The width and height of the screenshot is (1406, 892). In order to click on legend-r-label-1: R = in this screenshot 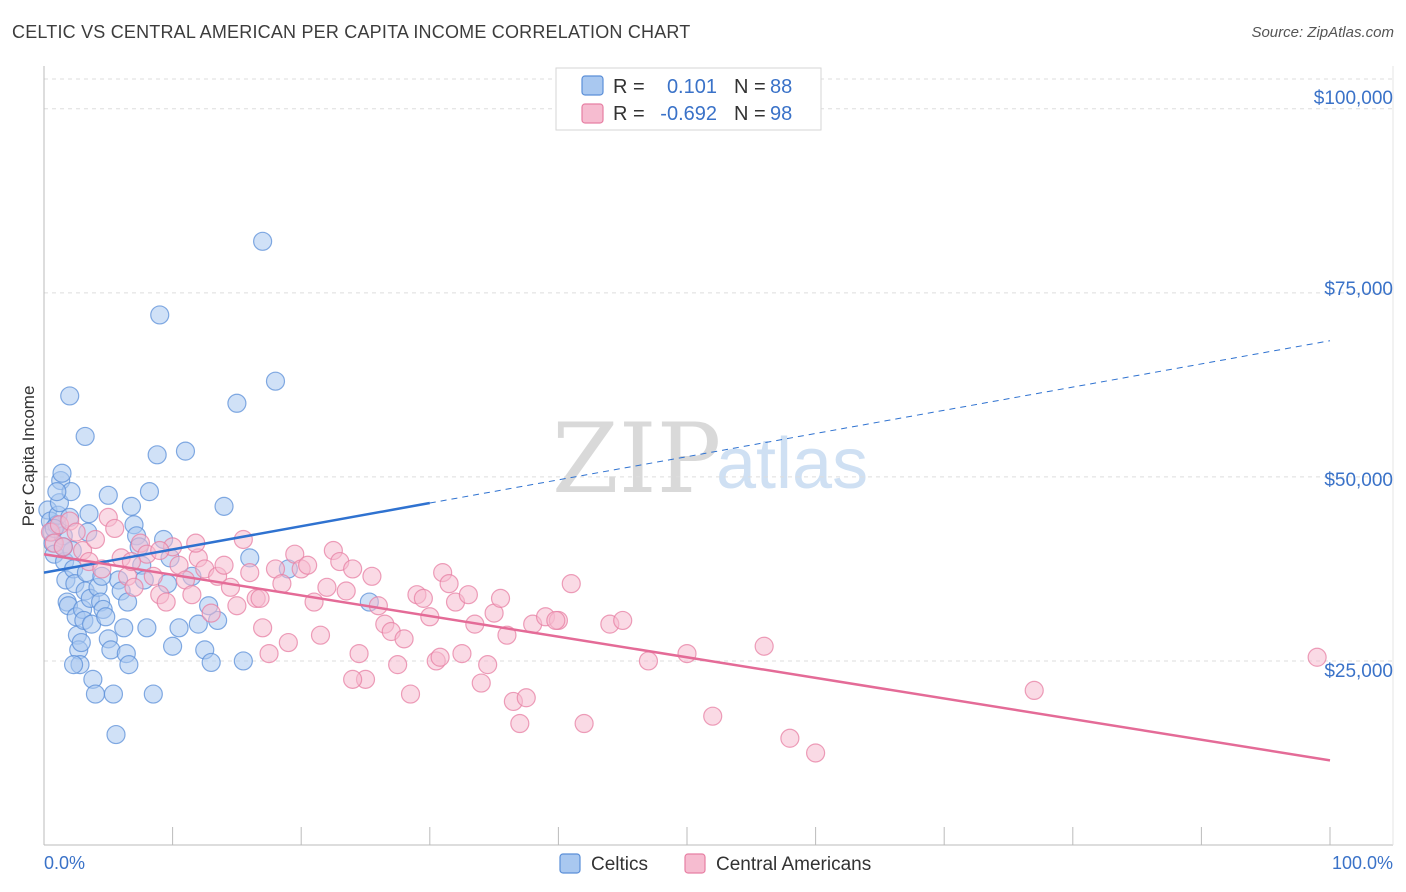, I will do `click(629, 87)`.